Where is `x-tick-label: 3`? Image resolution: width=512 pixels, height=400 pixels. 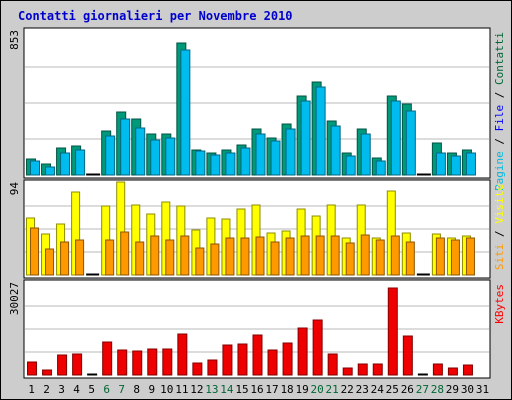
x-tick-label: 3 is located at coordinates (61, 389).